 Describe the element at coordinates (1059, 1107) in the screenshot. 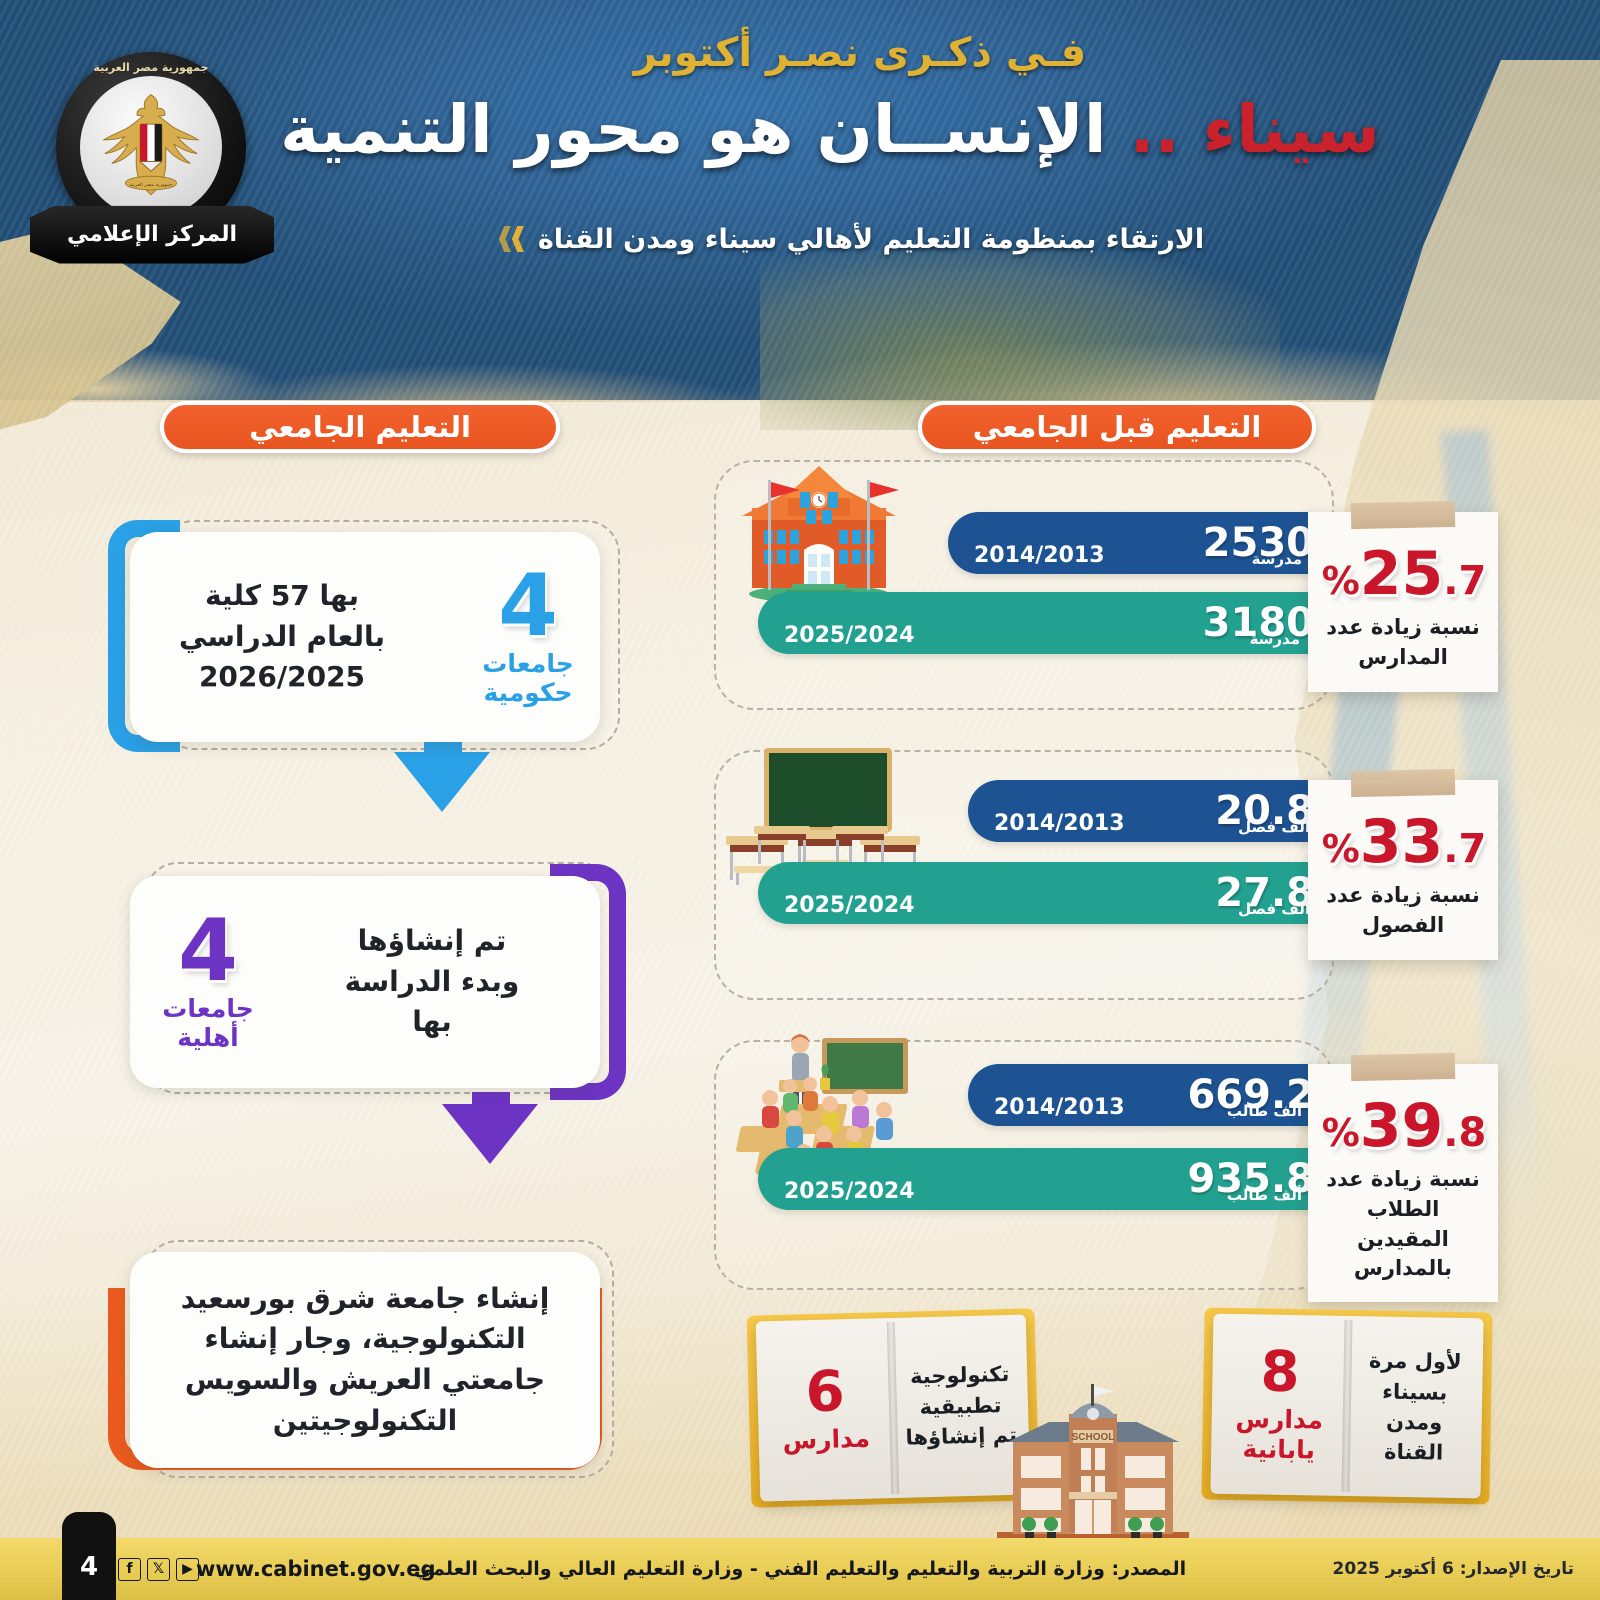

I see `bar-students-2013-year: 2014/2013` at that location.